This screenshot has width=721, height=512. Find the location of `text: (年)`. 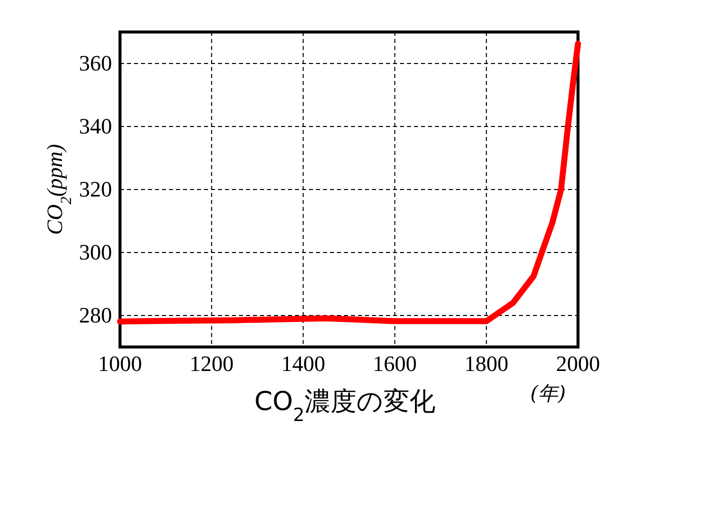

text: (年) is located at coordinates (548, 393).